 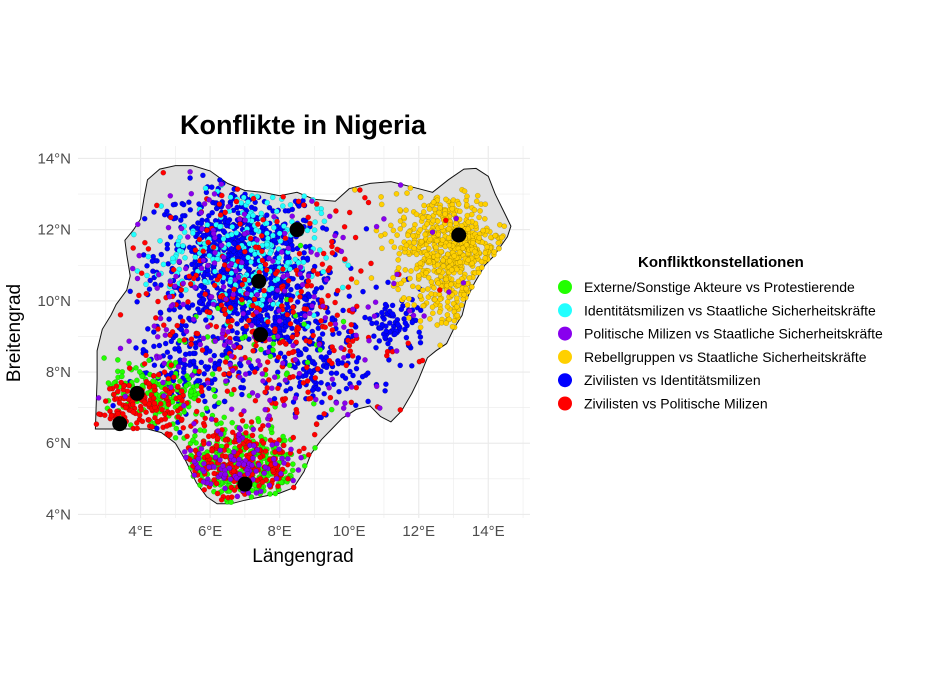 I want to click on x-axis-ticks: 4°E 6°E 8°E 10°E 12°E 14°E, so click(x=316, y=531).